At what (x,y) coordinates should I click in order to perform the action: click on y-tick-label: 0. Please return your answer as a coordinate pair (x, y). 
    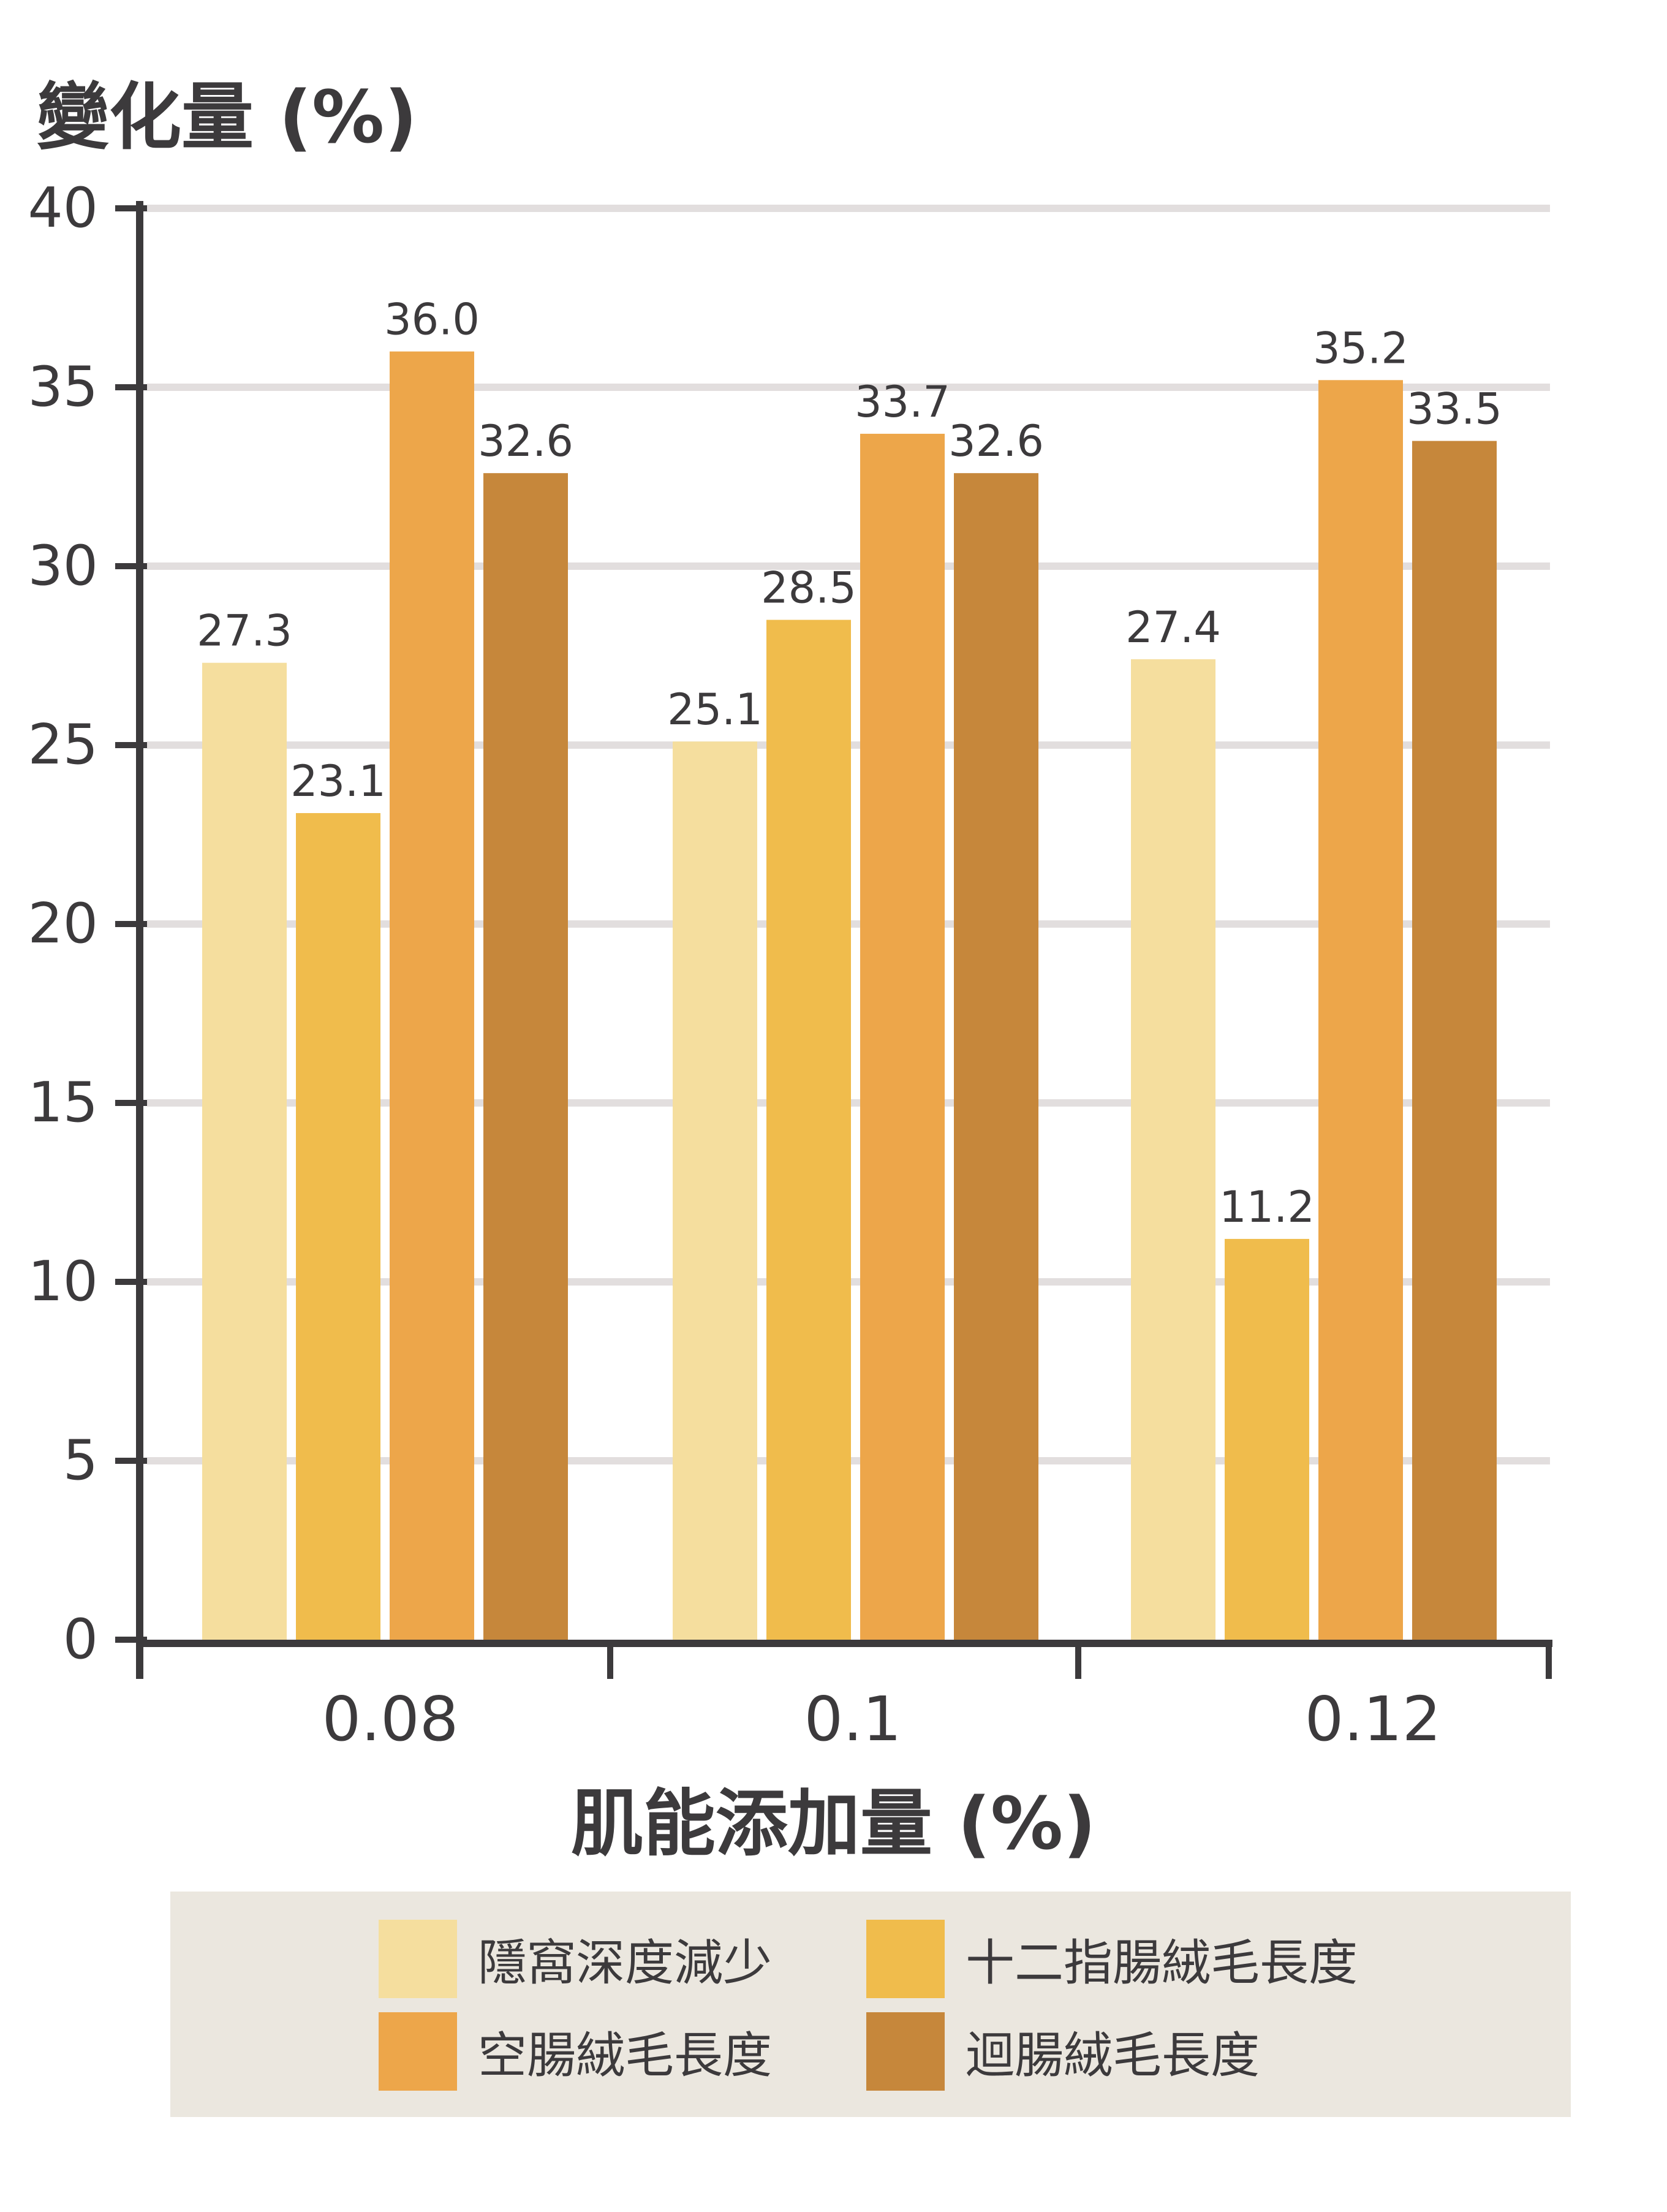
    Looking at the image, I should click on (80, 1639).